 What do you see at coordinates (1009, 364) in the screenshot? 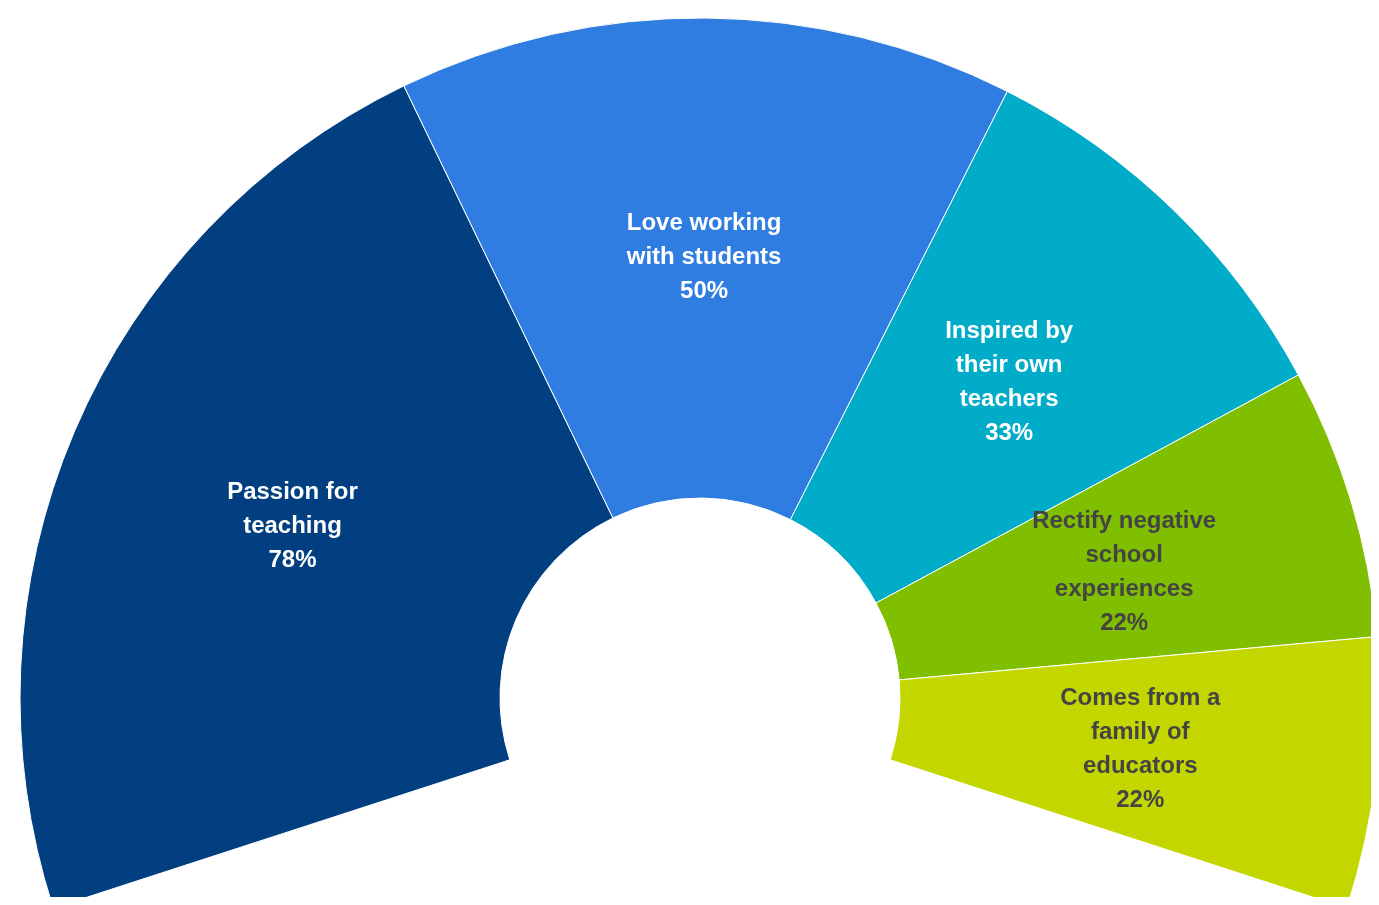
I see `slice-label: Inspired by their own teachers` at bounding box center [1009, 364].